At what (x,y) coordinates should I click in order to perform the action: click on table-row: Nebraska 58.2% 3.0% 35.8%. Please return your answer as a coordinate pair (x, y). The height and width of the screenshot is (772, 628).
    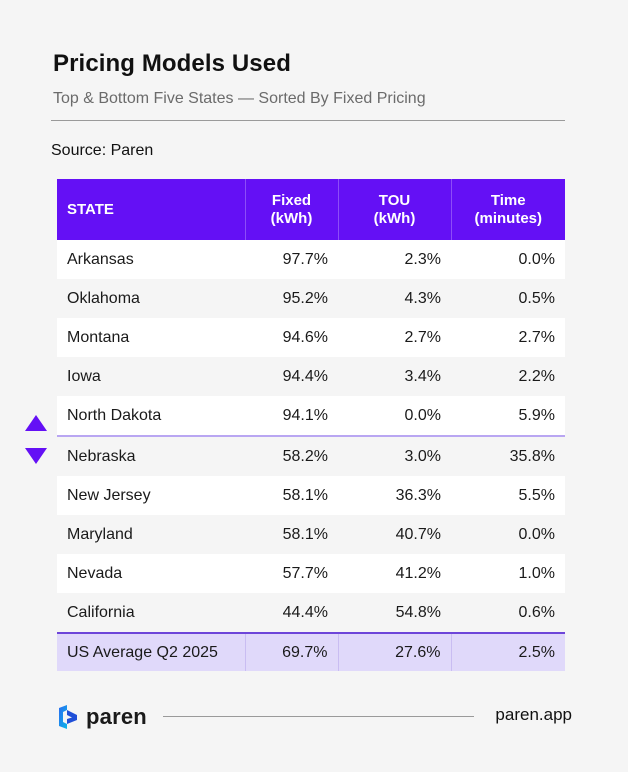
    Looking at the image, I should click on (311, 456).